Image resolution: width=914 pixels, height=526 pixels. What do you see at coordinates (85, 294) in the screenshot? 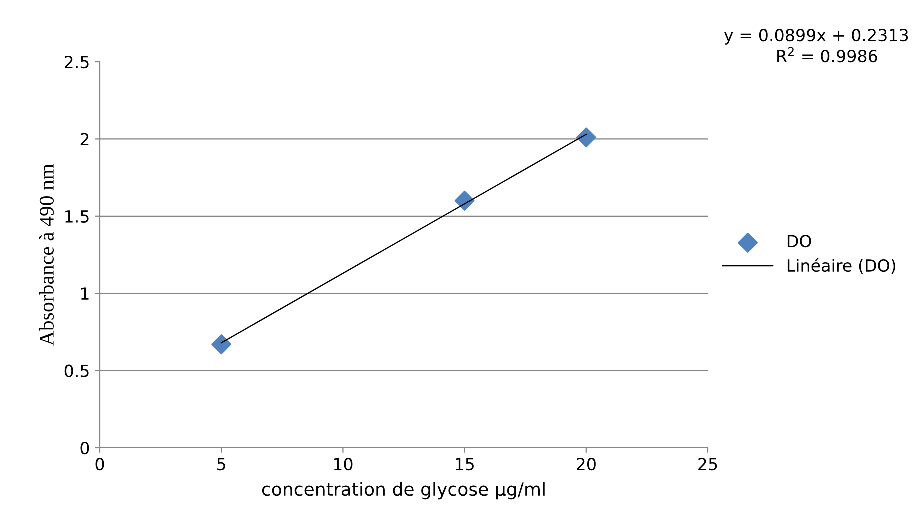
I see `y-tick-label: 1` at bounding box center [85, 294].